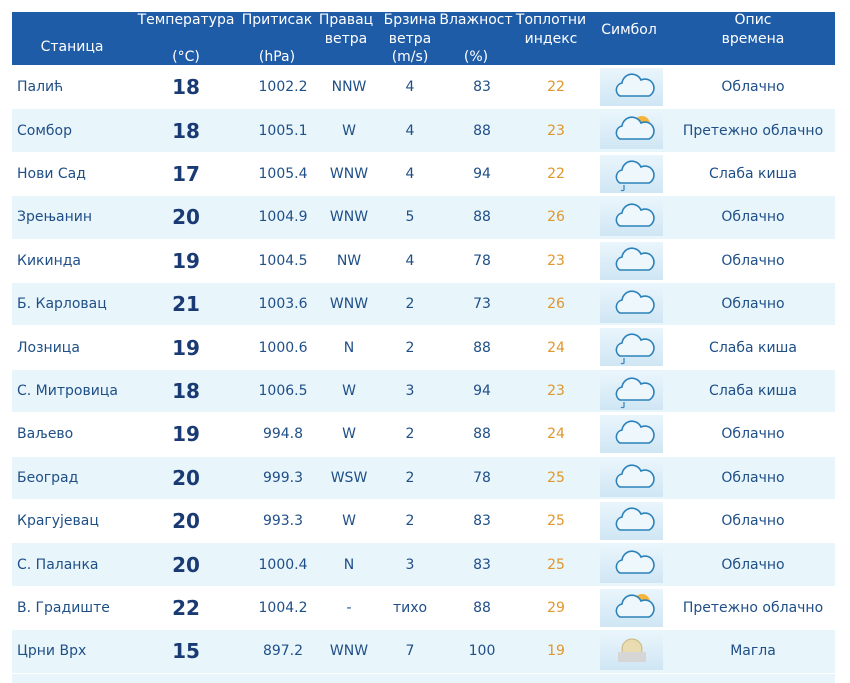 The height and width of the screenshot is (683, 850). What do you see at coordinates (482, 260) in the screenshot?
I see `humidity: 78` at bounding box center [482, 260].